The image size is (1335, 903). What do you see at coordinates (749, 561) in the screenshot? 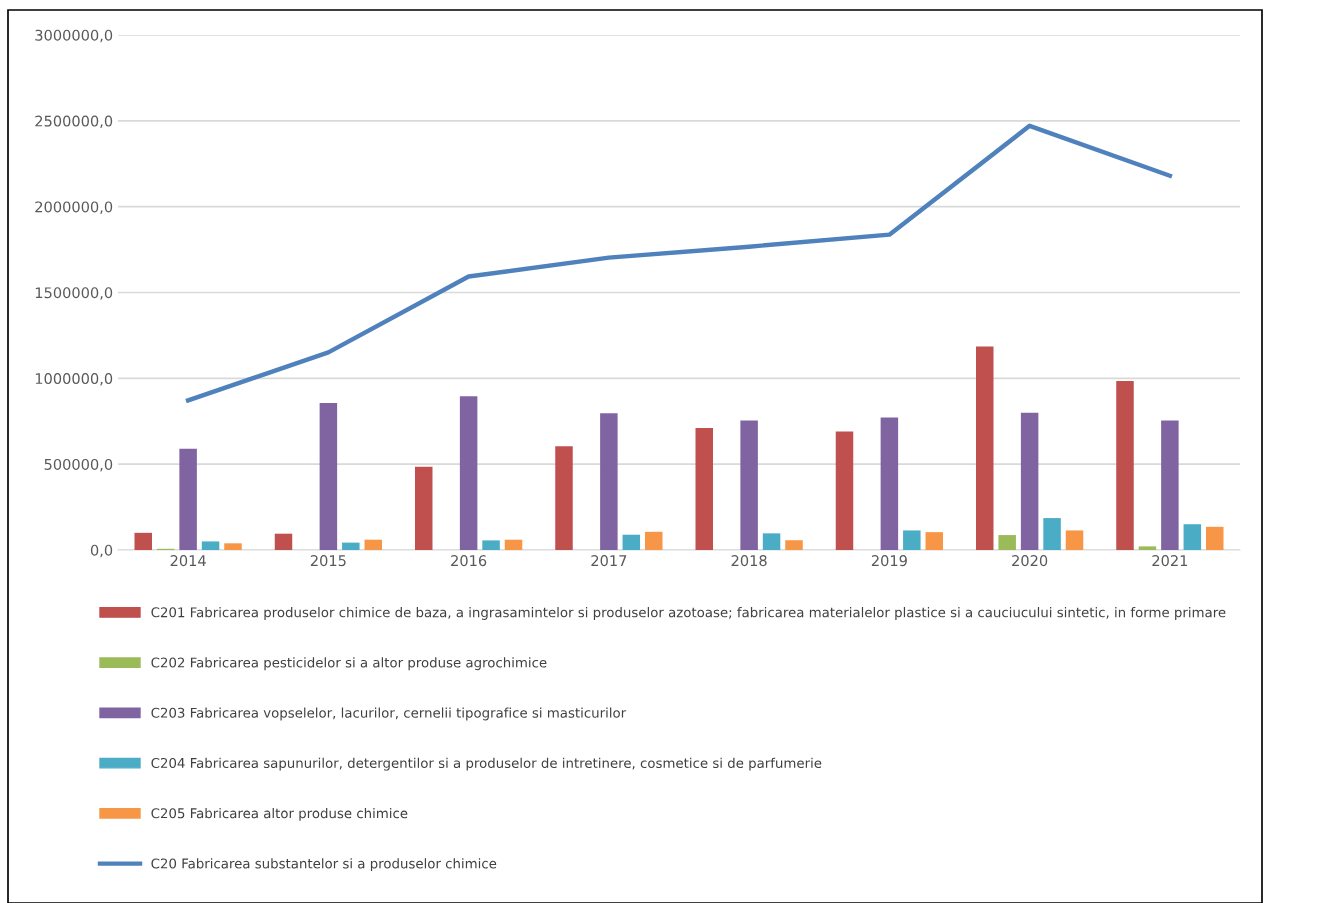
I see `x-tick-label: 2018` at bounding box center [749, 561].